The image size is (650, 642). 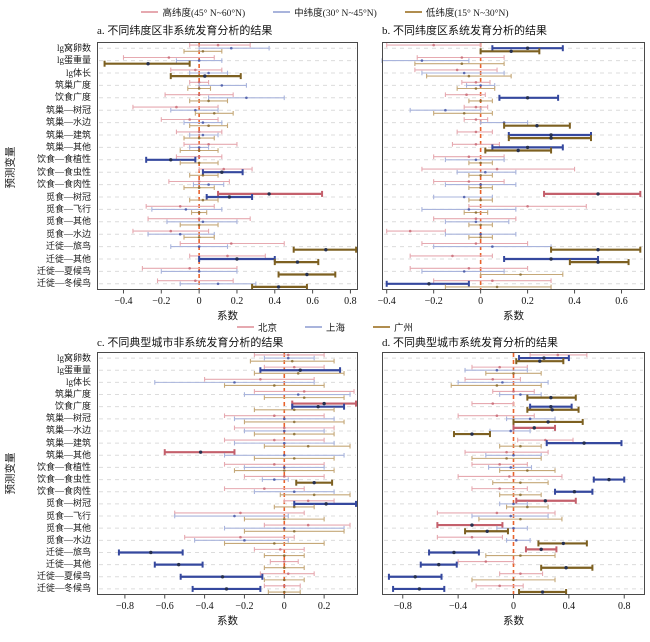 I want to click on x-axis-label-b: 系数, so click(x=513, y=316).